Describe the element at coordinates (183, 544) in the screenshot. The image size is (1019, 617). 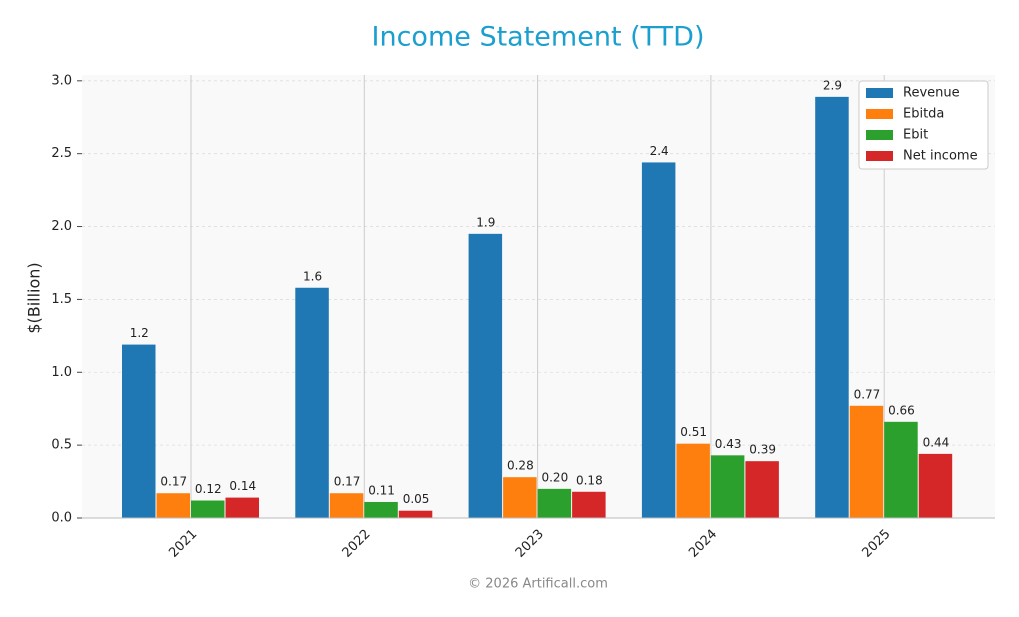
I see `x-tick-label: 2021` at that location.